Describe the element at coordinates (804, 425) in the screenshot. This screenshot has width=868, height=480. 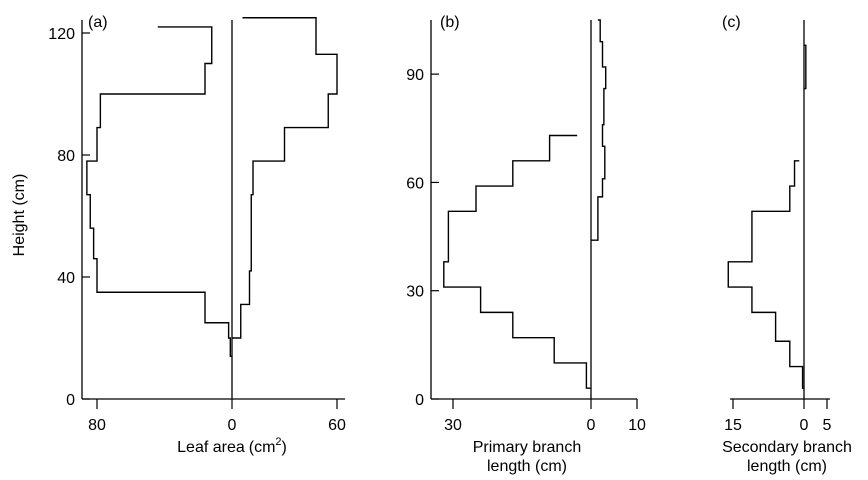
I see `panel-c-x-tick-left-1-label: 0` at that location.